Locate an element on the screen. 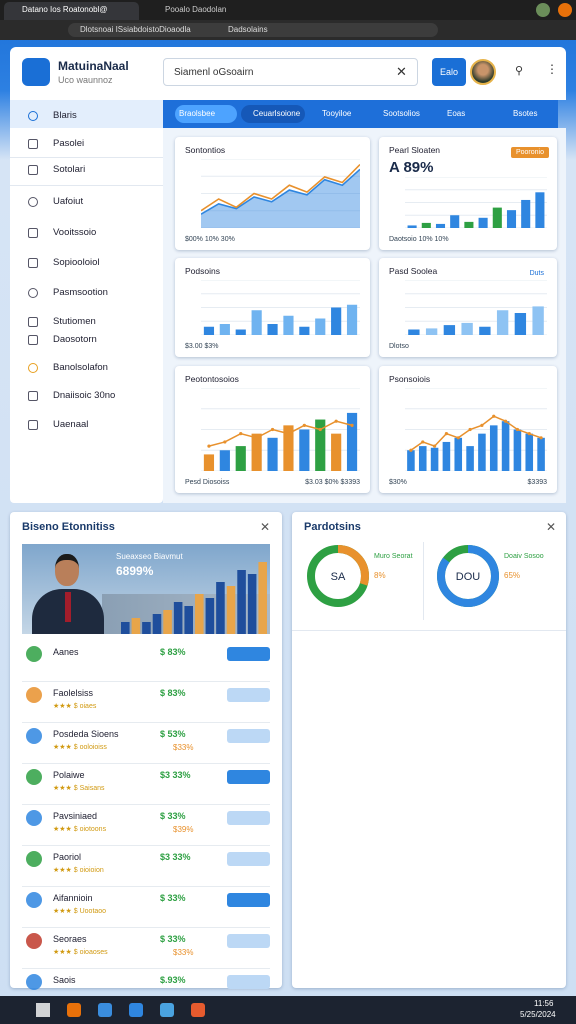  row-name: Saois is located at coordinates (64, 980).